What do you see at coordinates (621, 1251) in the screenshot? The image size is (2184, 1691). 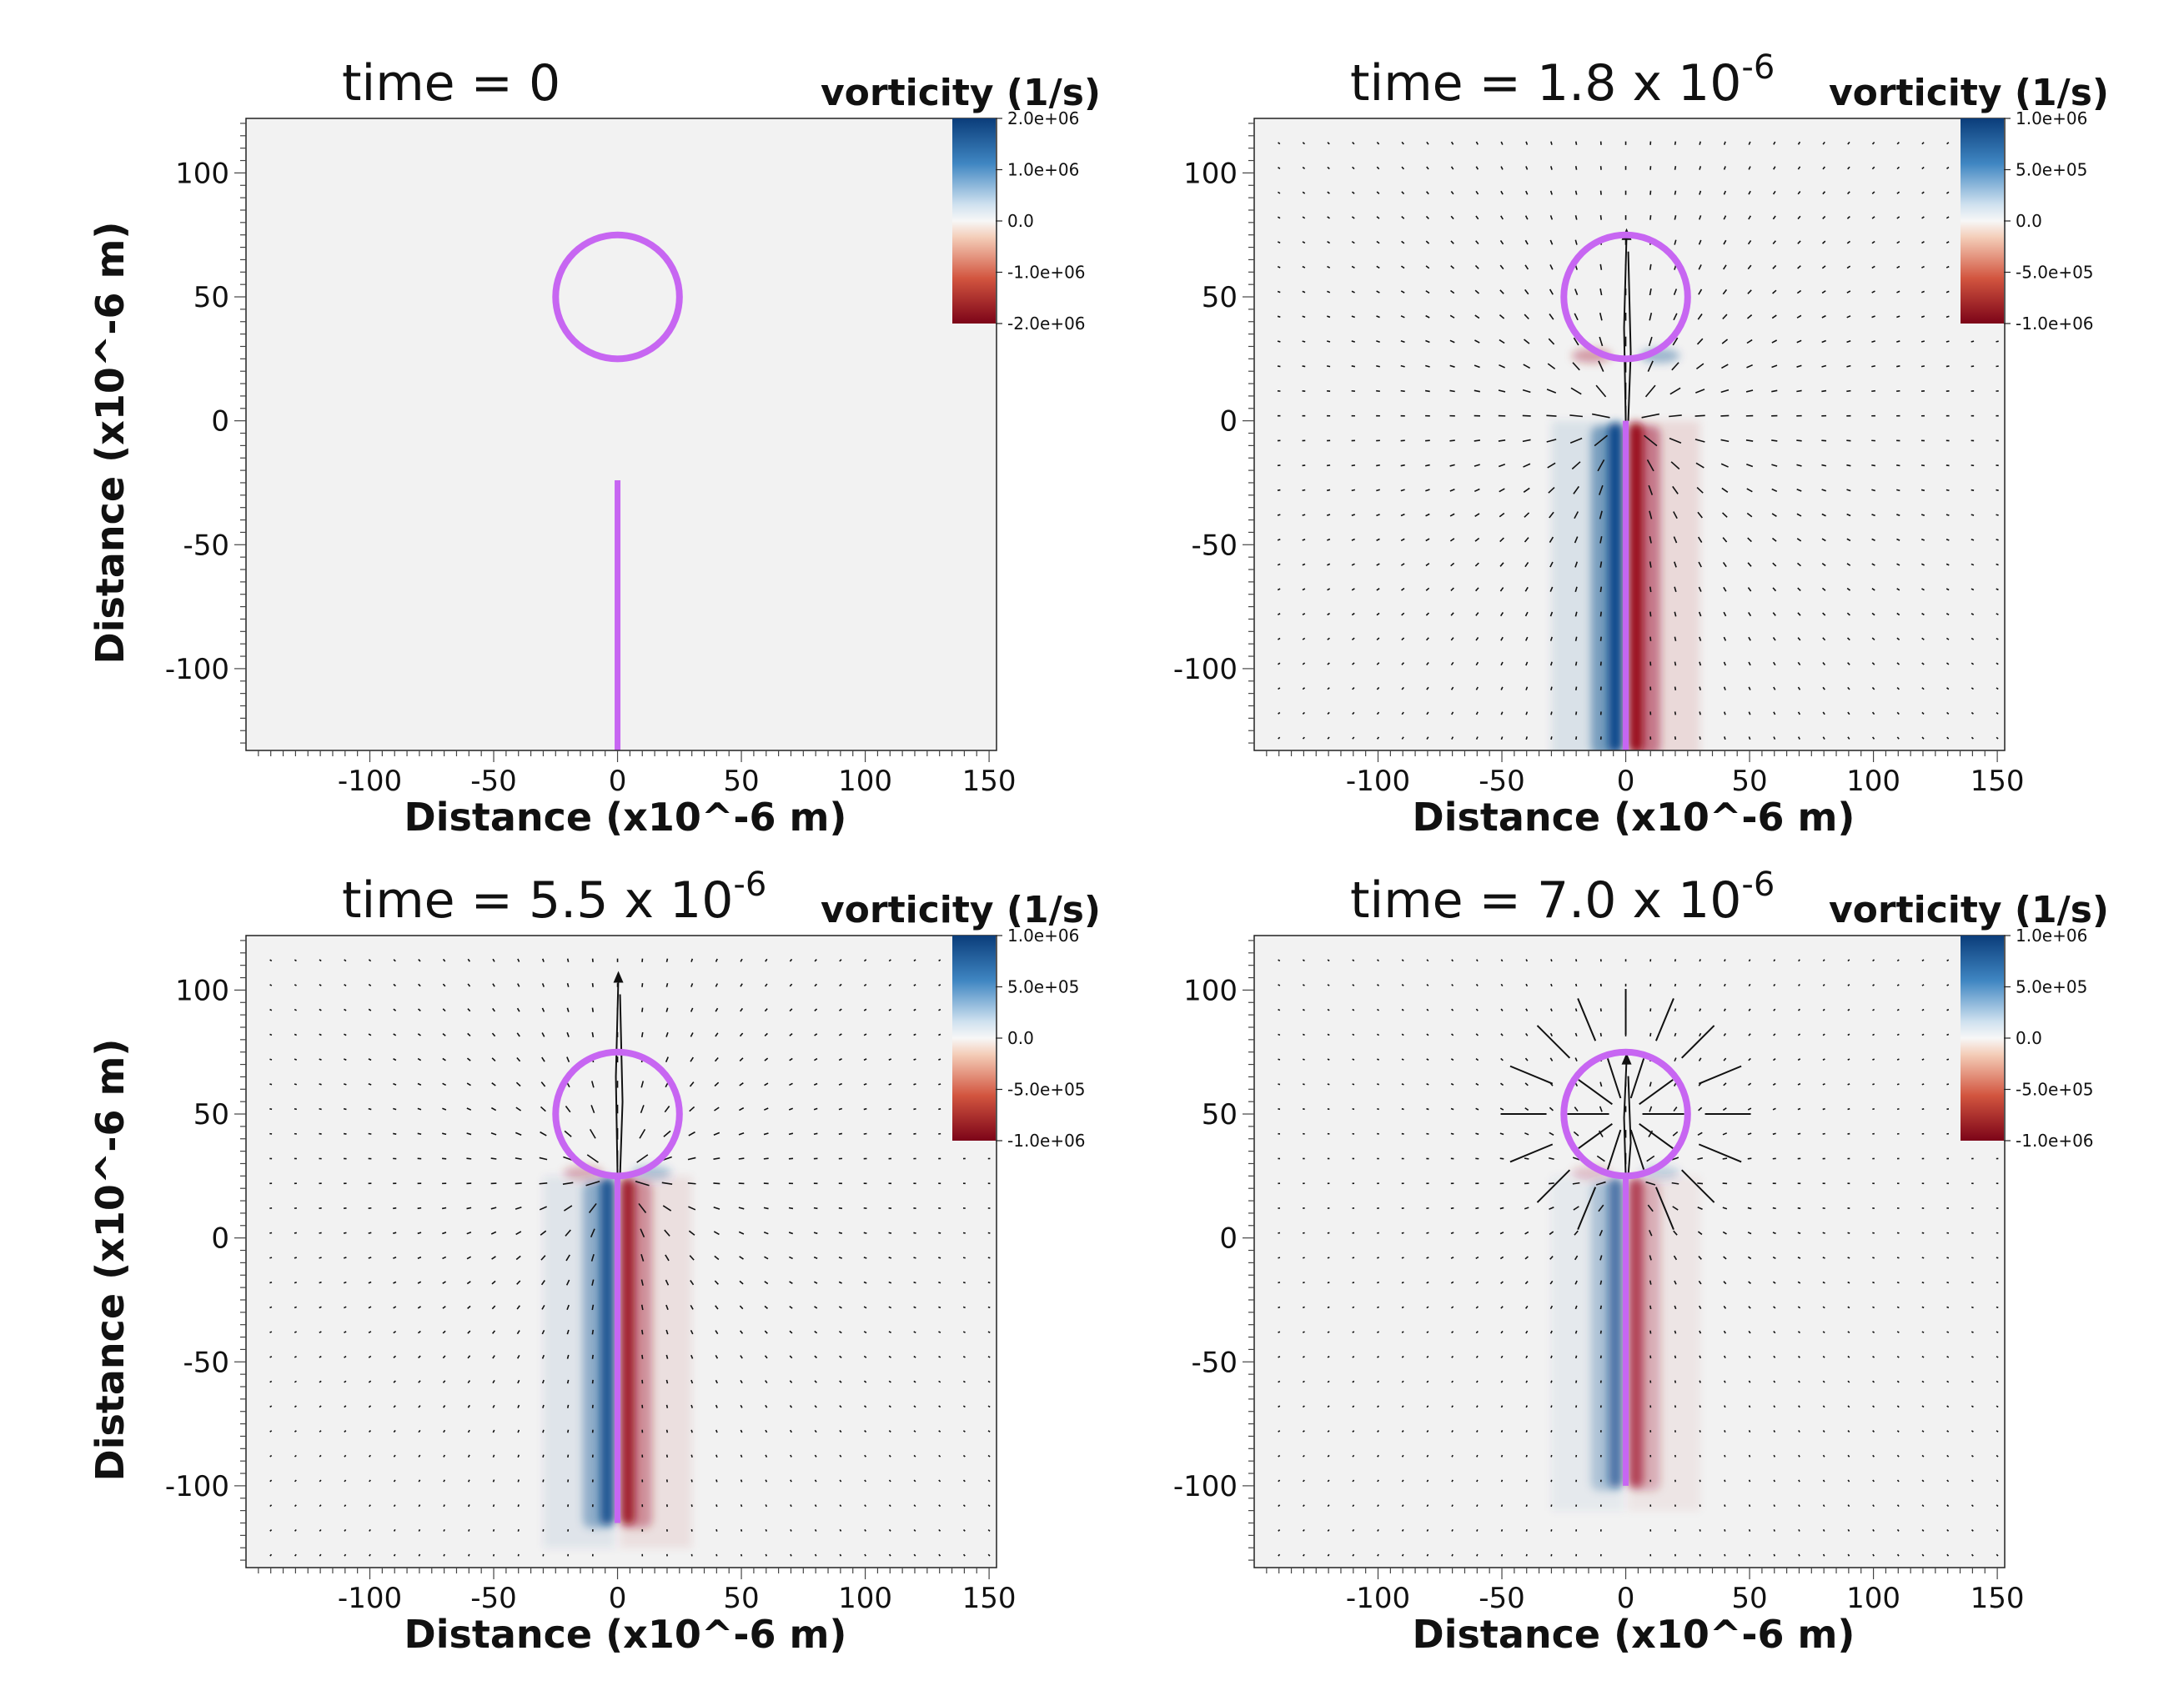 I see `plot-frame` at bounding box center [621, 1251].